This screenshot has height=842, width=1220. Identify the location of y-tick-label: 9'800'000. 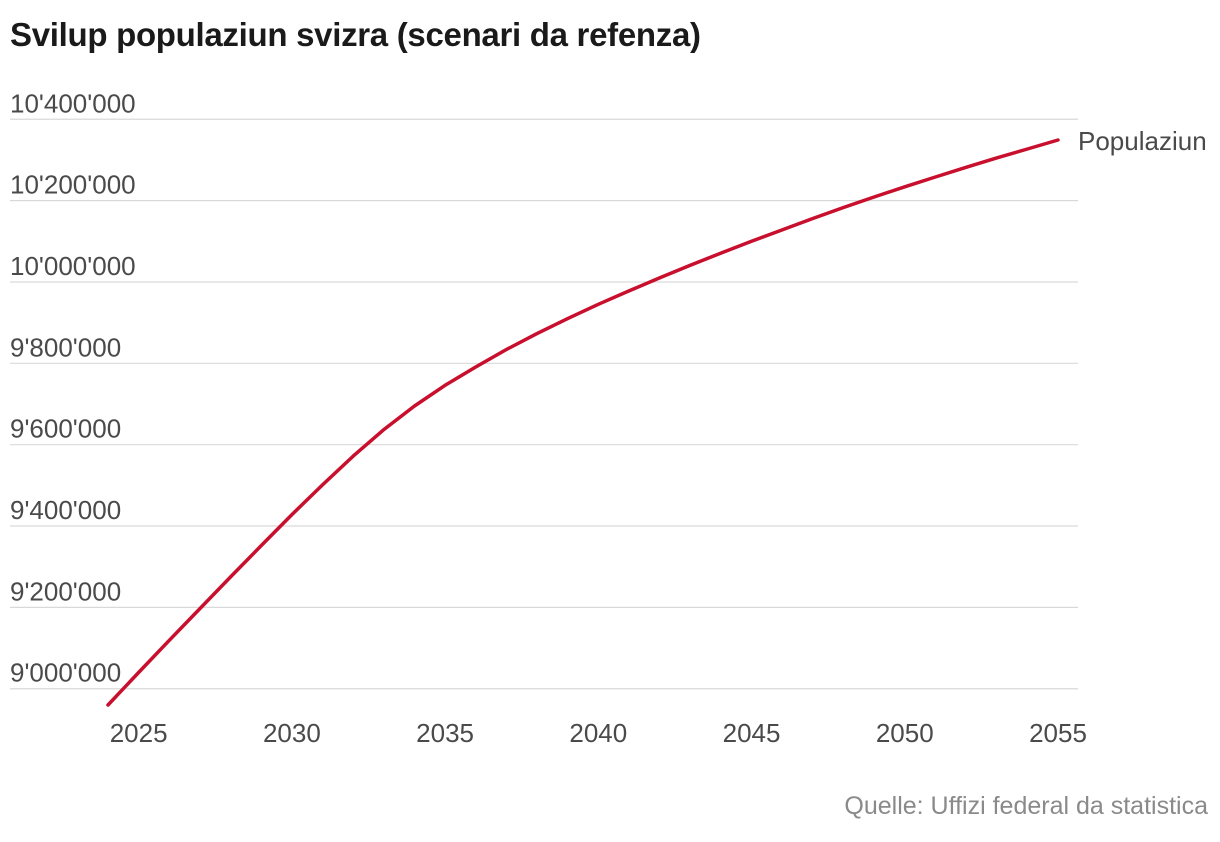
(65, 347).